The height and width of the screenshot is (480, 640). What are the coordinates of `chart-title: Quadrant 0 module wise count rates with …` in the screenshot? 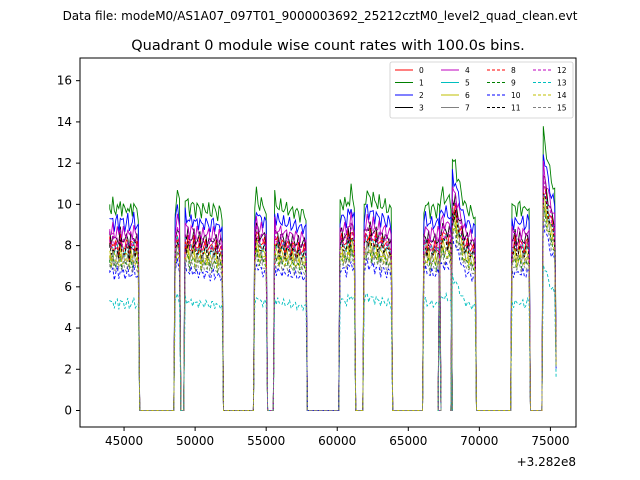 It's located at (328, 46).